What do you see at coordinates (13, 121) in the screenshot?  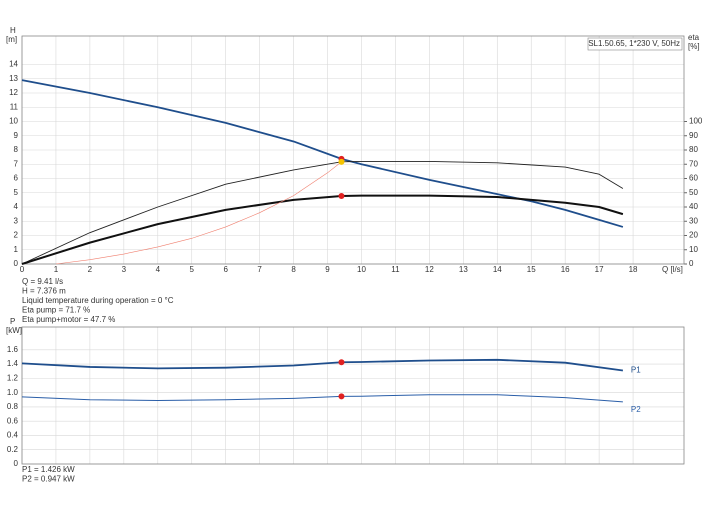 I see `y-tick-label: 10` at bounding box center [13, 121].